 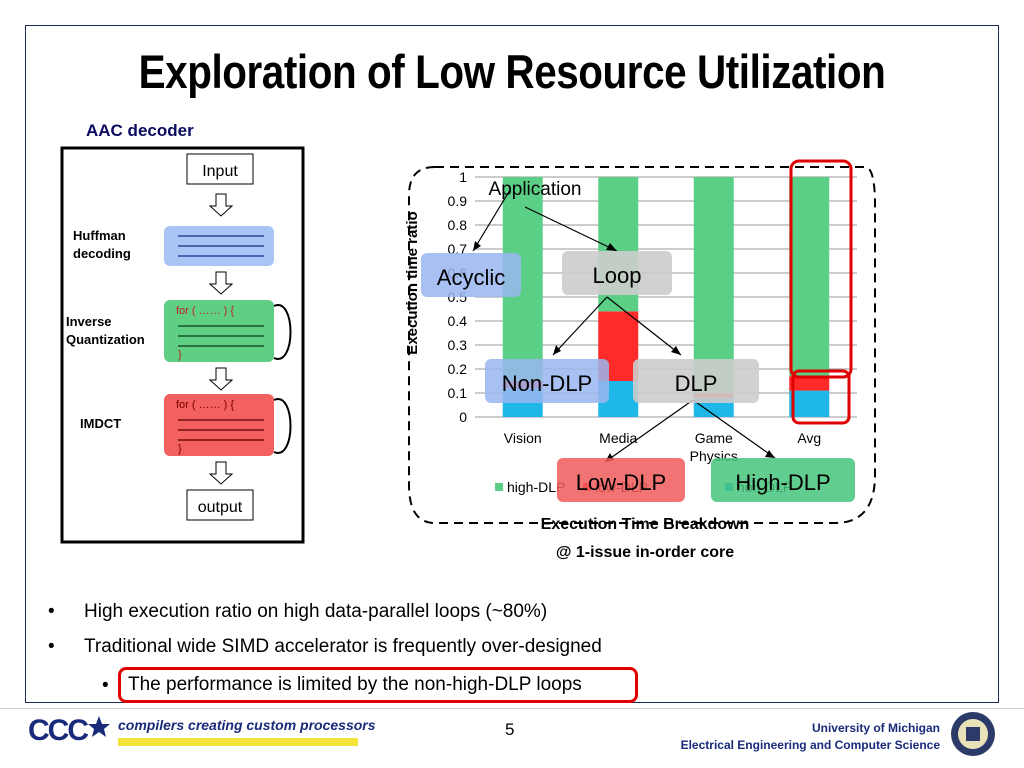 I want to click on y-tick-label: 1, so click(x=463, y=177).